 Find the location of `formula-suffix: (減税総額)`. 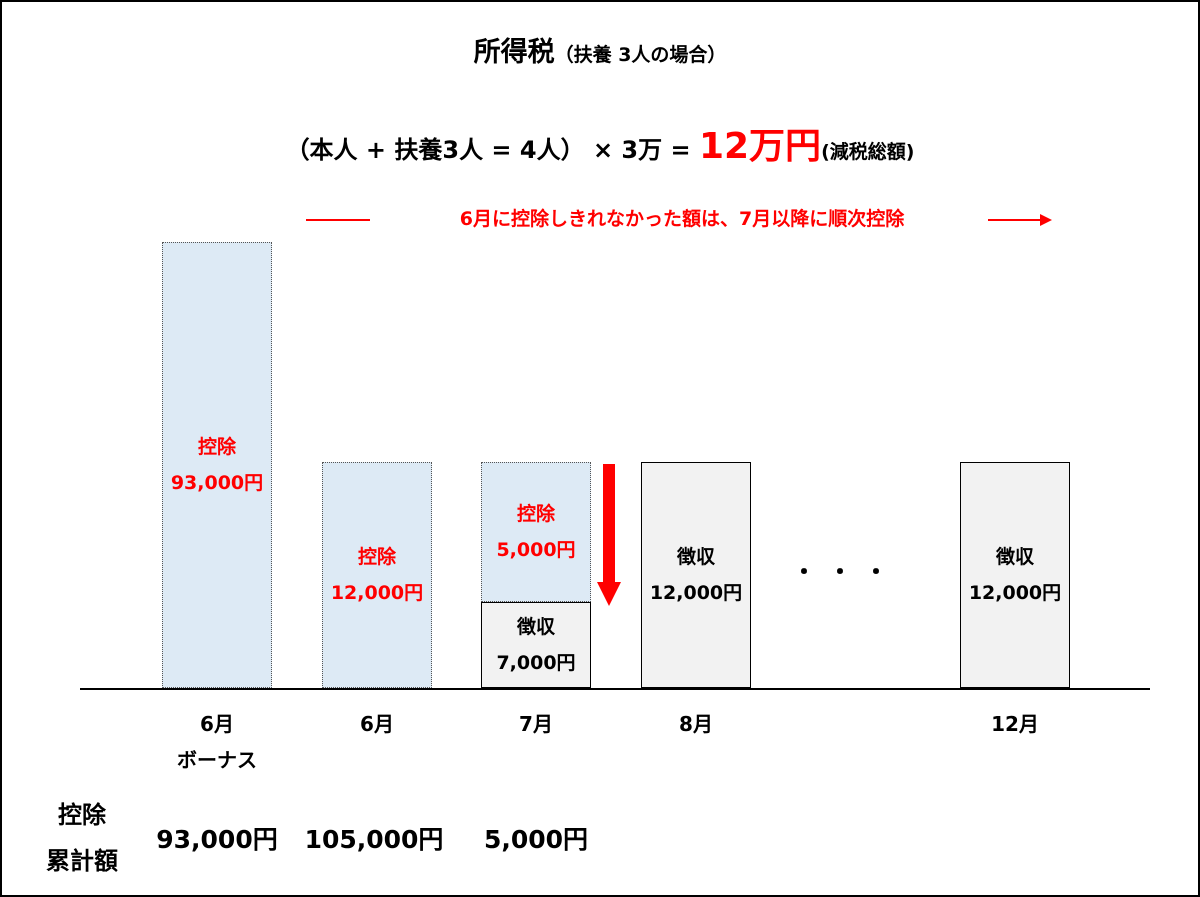

formula-suffix: (減税総額) is located at coordinates (868, 152).